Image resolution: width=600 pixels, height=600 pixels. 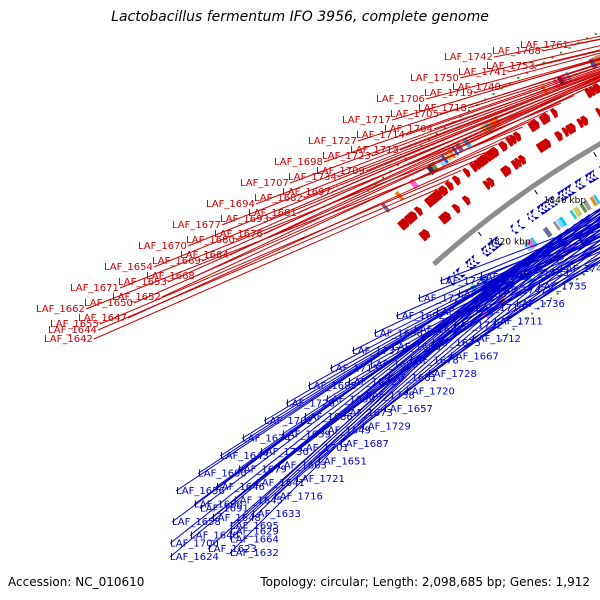 I want to click on gene-label: LAF_1734, so click(x=312, y=177).